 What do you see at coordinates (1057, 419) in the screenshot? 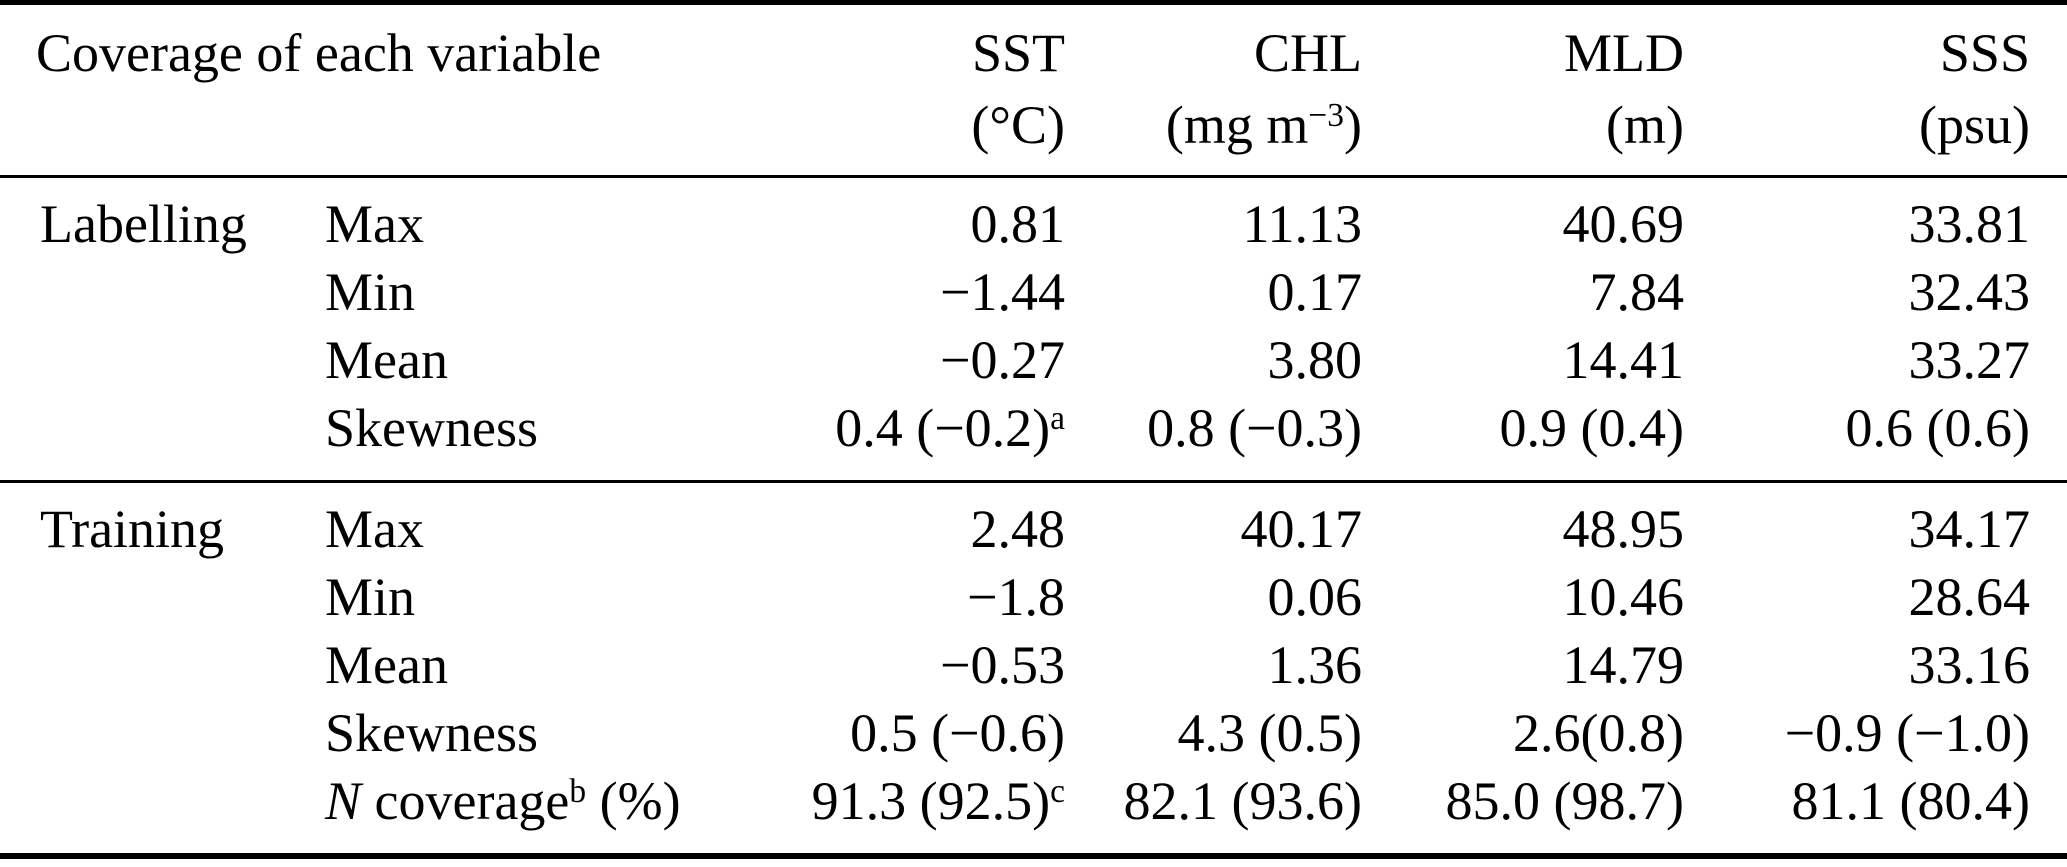
I see `footnote-marker-a: a` at bounding box center [1057, 419].